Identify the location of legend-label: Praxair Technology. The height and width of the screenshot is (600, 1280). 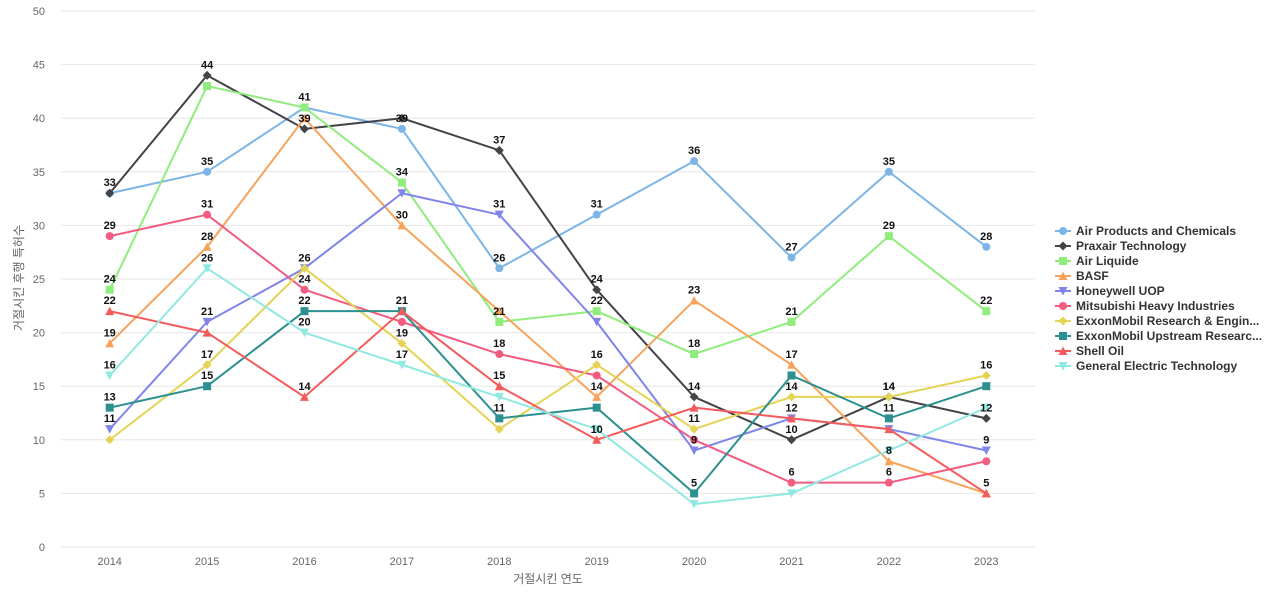
(1131, 246).